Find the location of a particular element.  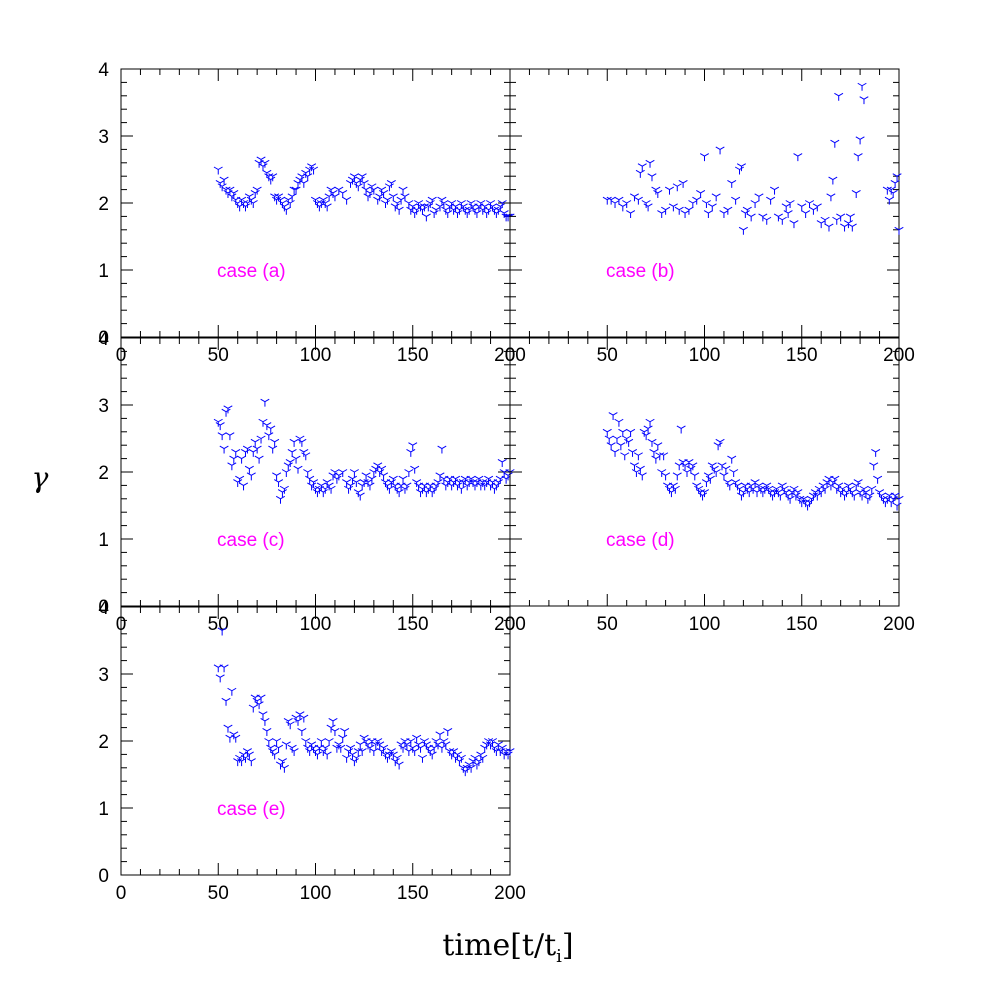

x-tick-label: 50 is located at coordinates (607, 624).